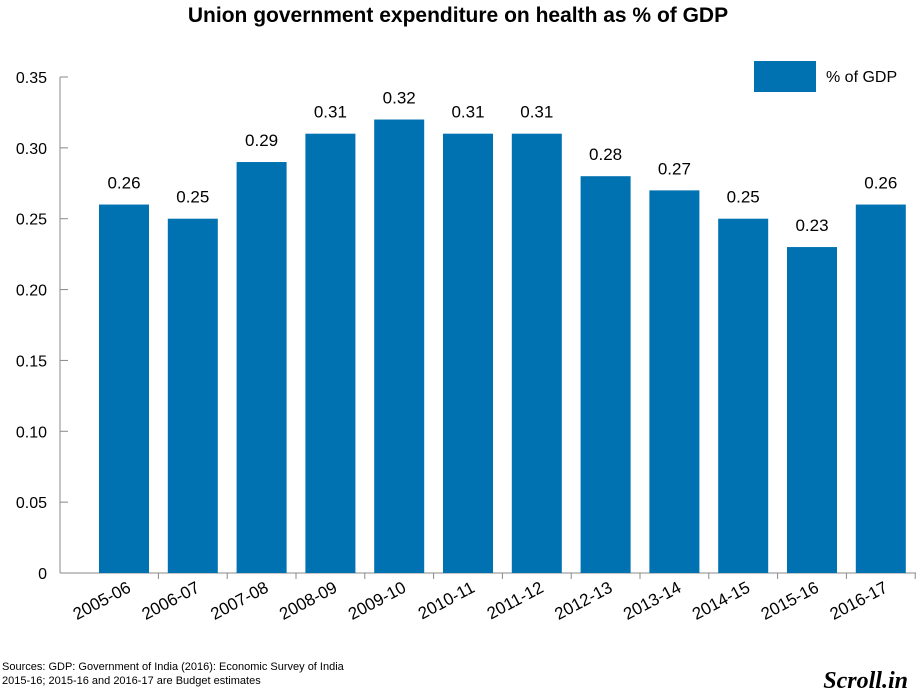 The height and width of the screenshot is (696, 916). What do you see at coordinates (790, 601) in the screenshot?
I see `x-category-label: 2015-16` at bounding box center [790, 601].